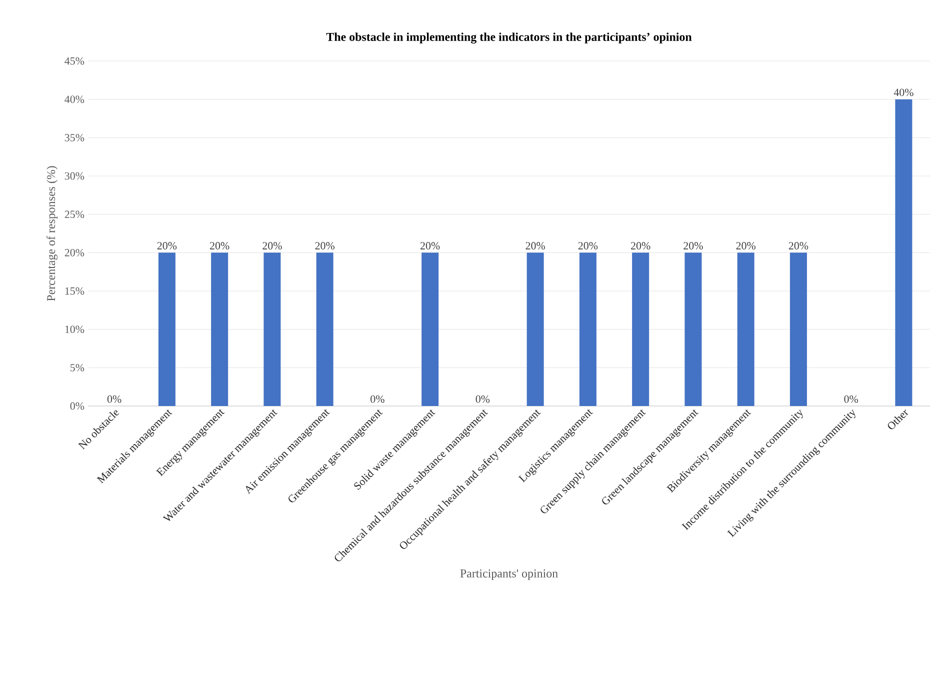  Describe the element at coordinates (509, 38) in the screenshot. I see `chart-title: The obstacle in implementing the indicators in the participants’ opinion` at that location.